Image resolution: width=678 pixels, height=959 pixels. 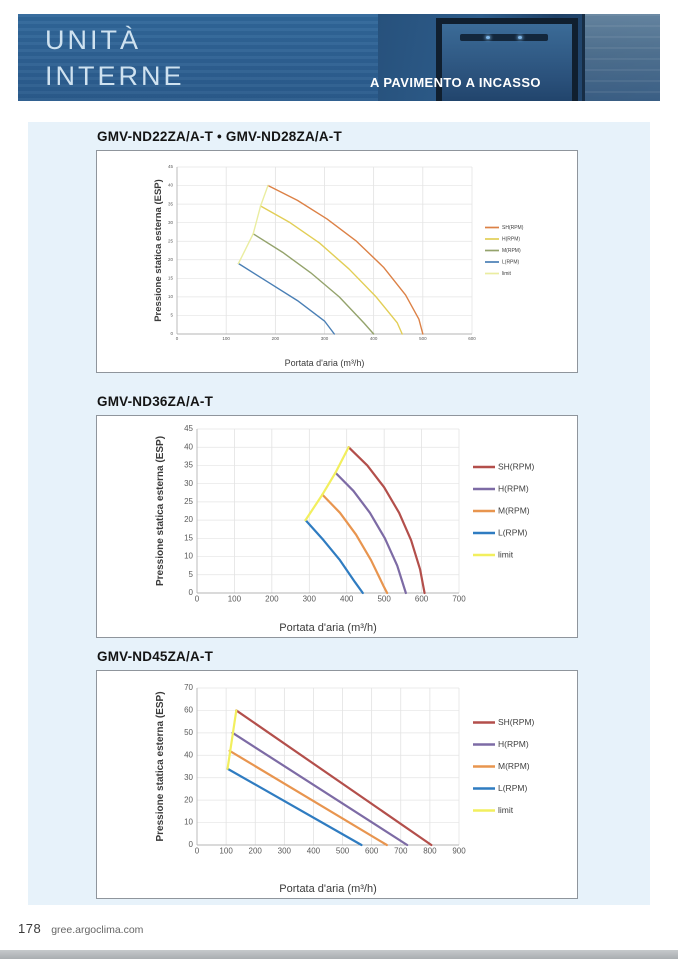 What do you see at coordinates (155, 401) in the screenshot?
I see `model-title-nd36: GMV-ND36ZA/A-T` at bounding box center [155, 401].